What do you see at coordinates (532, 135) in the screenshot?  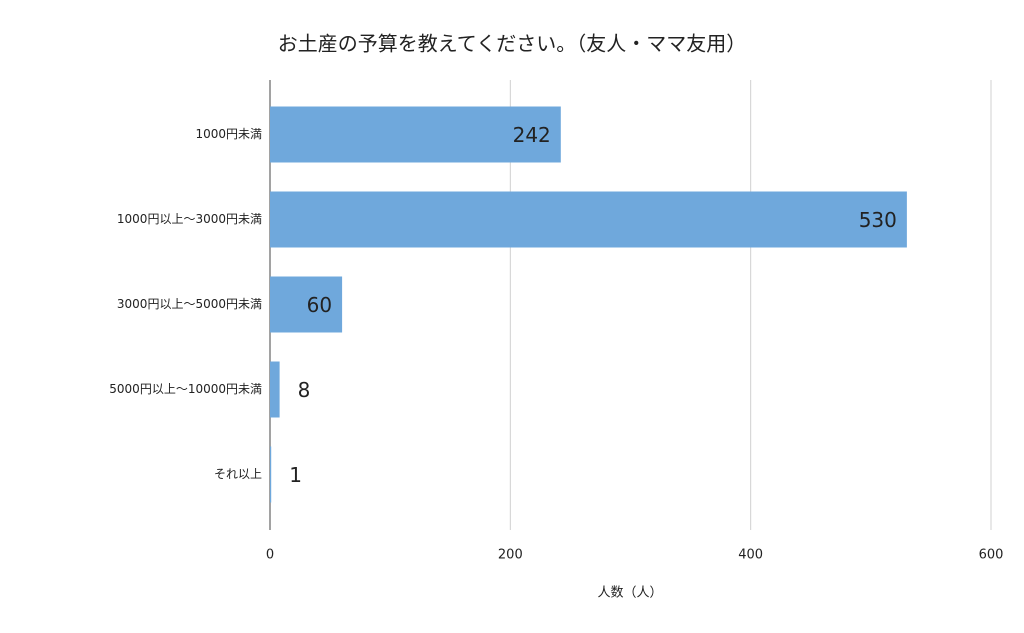 I see `value-label: 242` at bounding box center [532, 135].